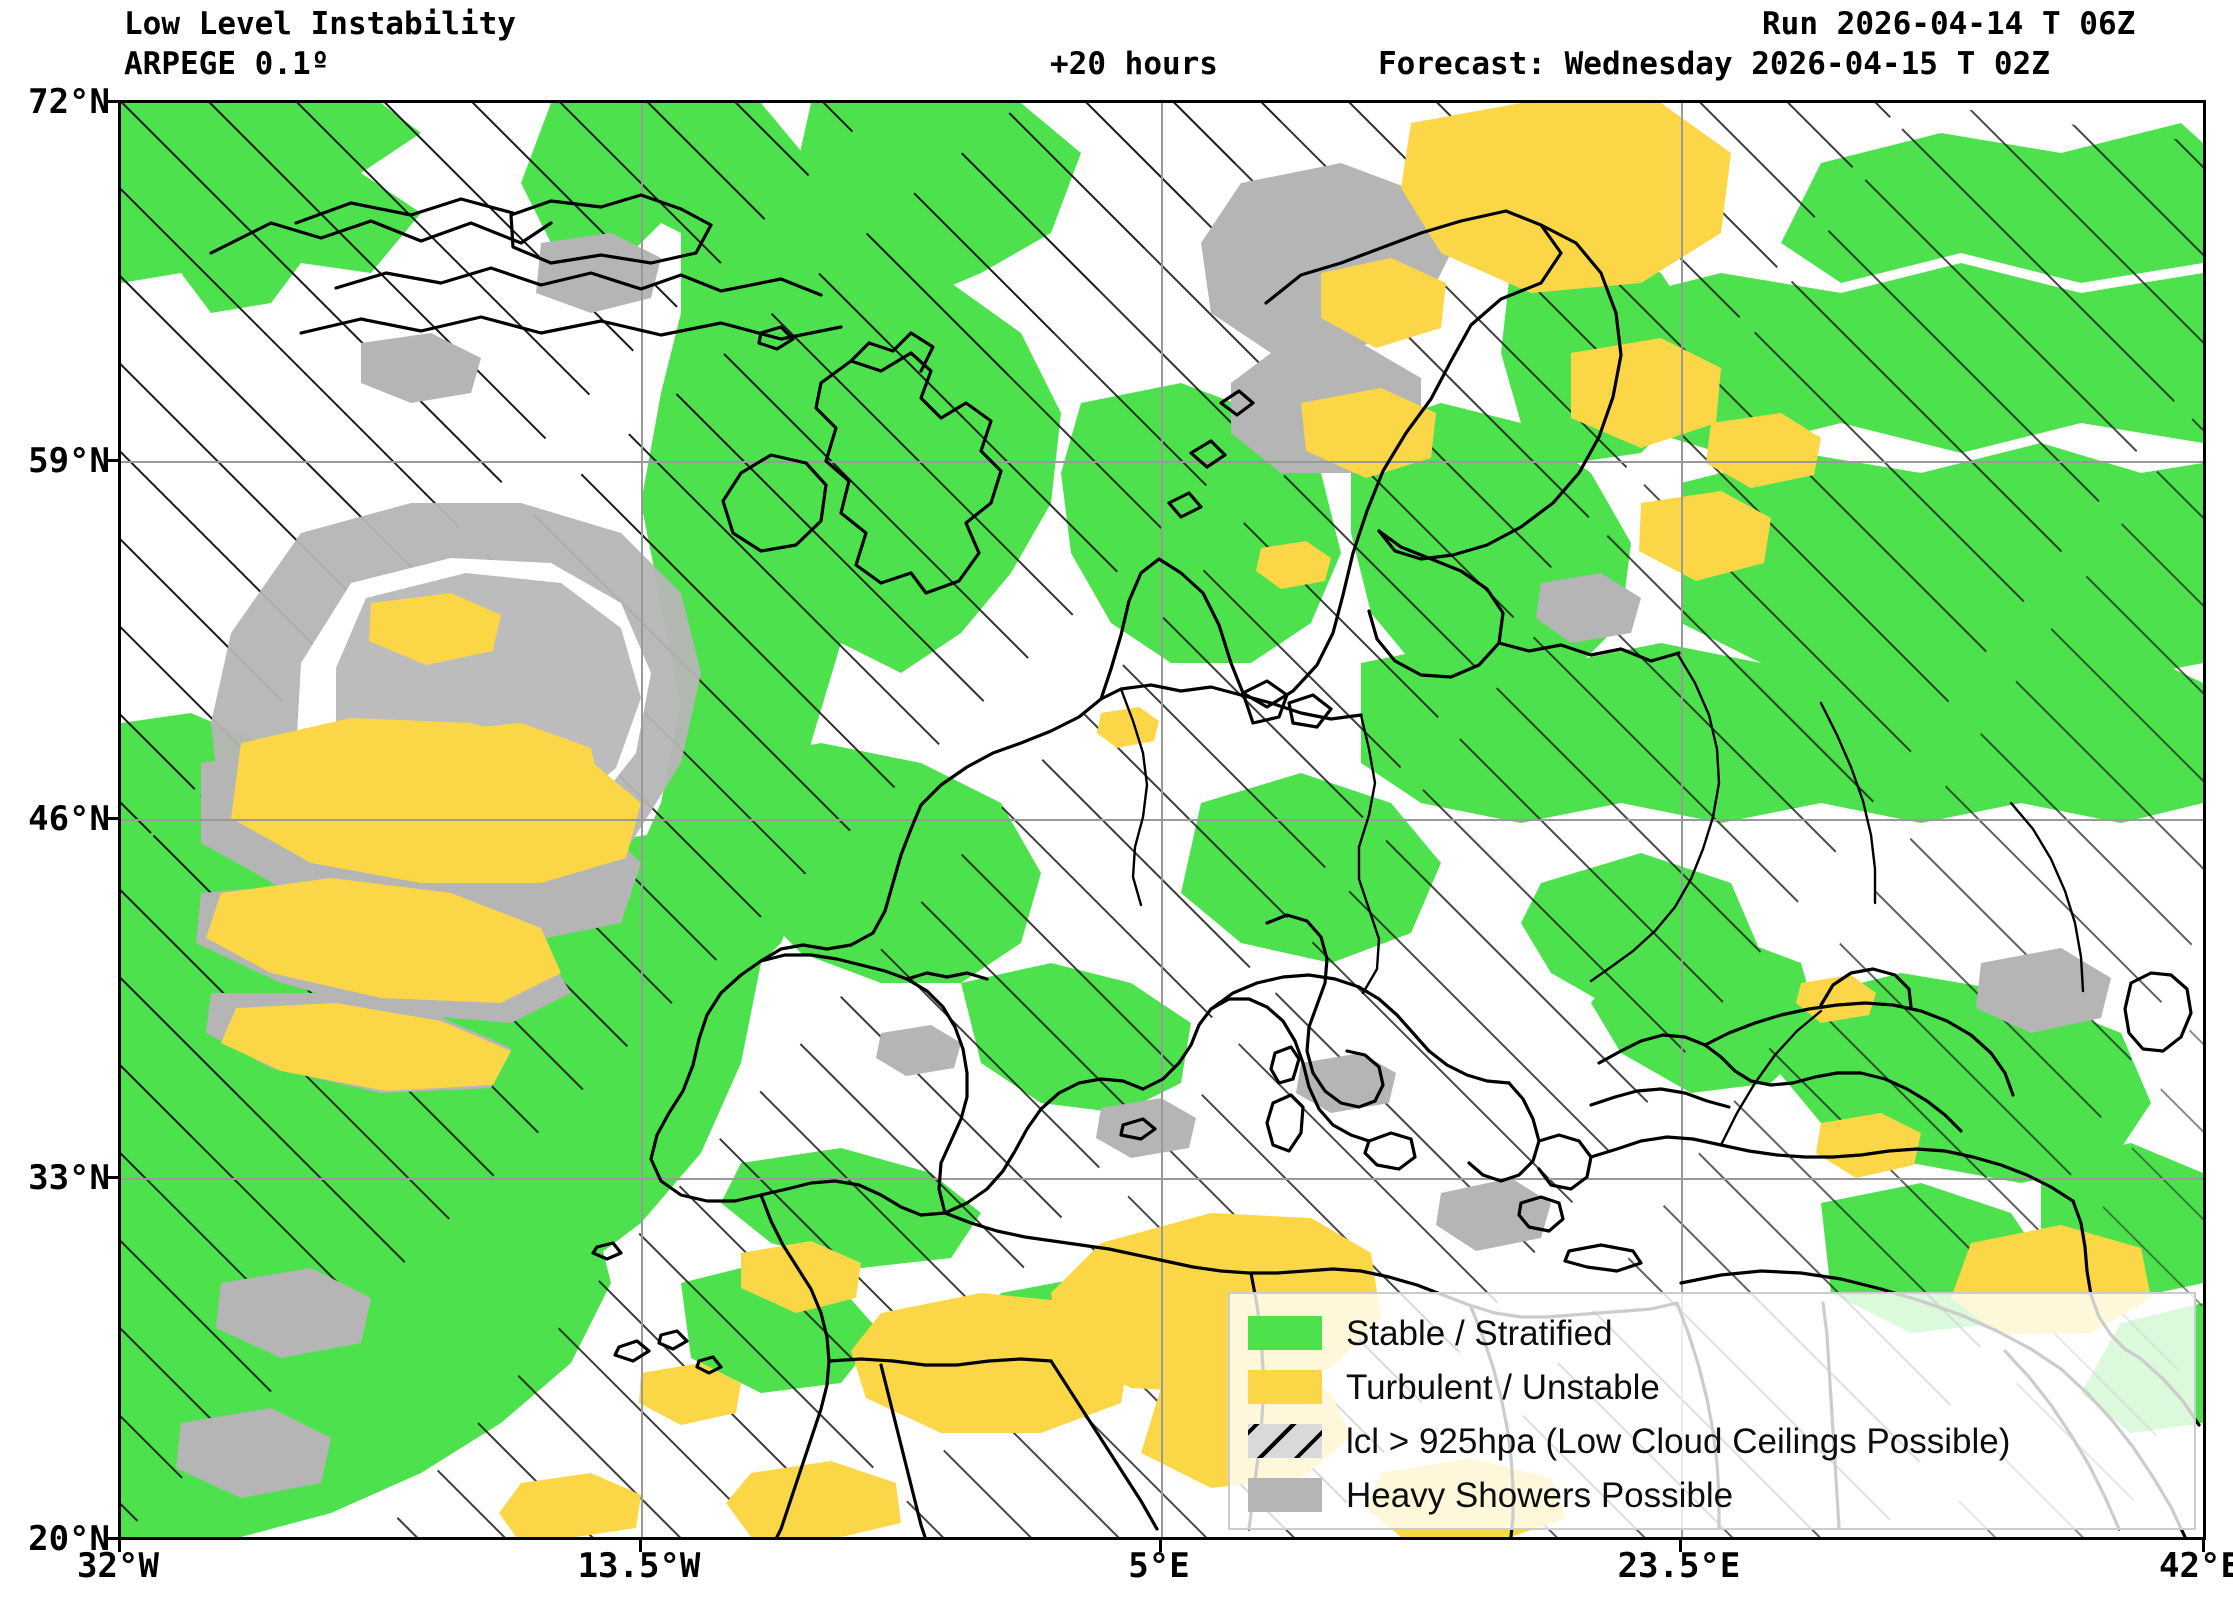 The height and width of the screenshot is (1604, 2233). Describe the element at coordinates (1949, 24) in the screenshot. I see `run-time-label: Run 2026-04-14 T 06Z` at that location.